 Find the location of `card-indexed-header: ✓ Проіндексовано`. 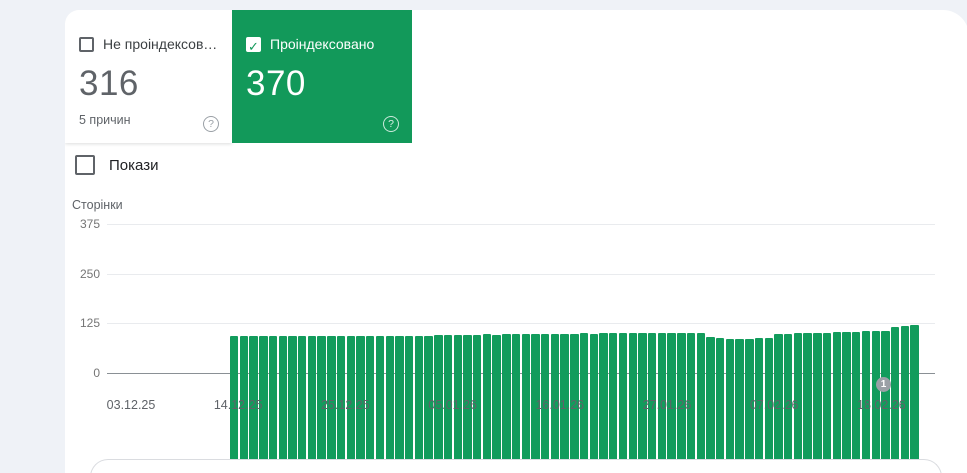

card-indexed-header: ✓ Проіндексовано is located at coordinates (322, 44).